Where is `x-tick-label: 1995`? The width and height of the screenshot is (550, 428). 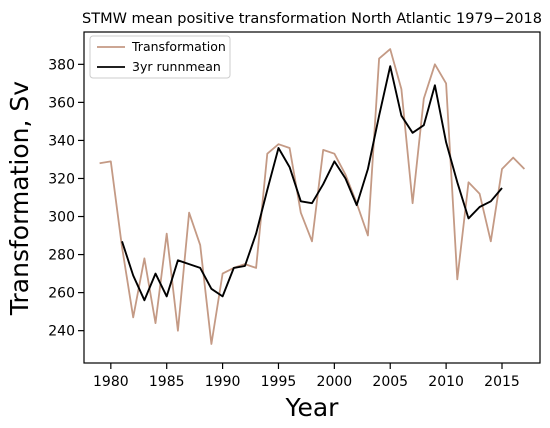
x-tick-label: 1995 is located at coordinates (279, 382).